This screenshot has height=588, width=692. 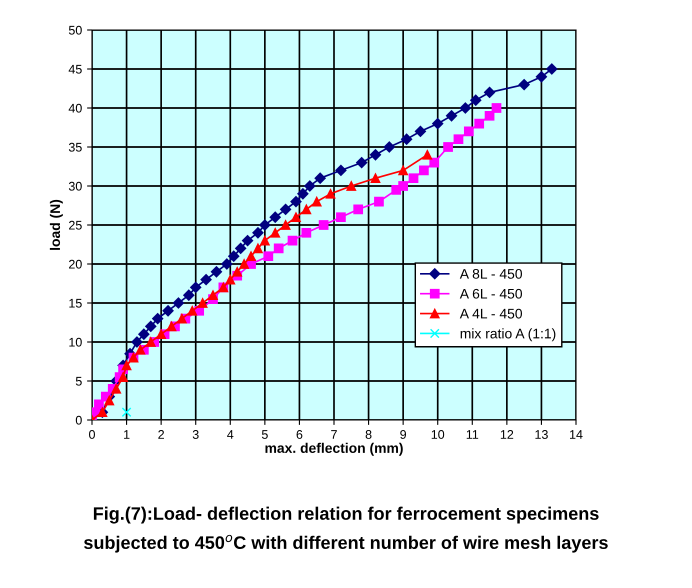 I want to click on y-tick-label: 40, so click(x=75, y=108).